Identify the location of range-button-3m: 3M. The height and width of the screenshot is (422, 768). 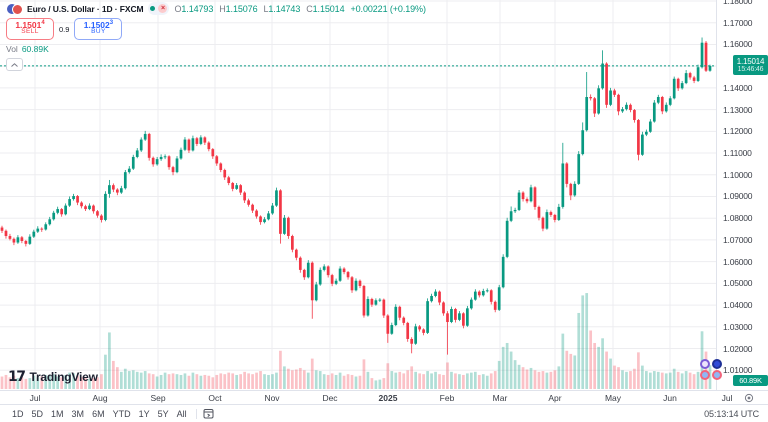
(78, 413).